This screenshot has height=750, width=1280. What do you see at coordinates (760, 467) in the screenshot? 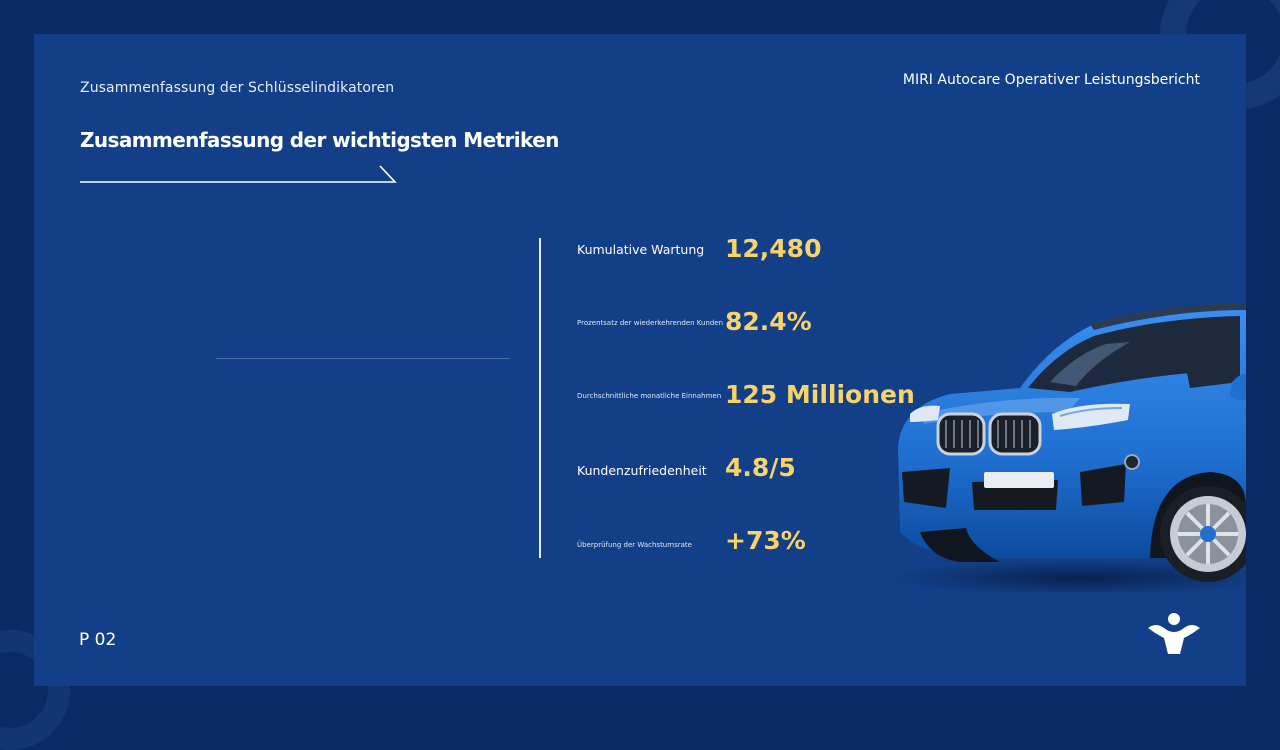
I see `metric-value: 4.8/5` at bounding box center [760, 467].